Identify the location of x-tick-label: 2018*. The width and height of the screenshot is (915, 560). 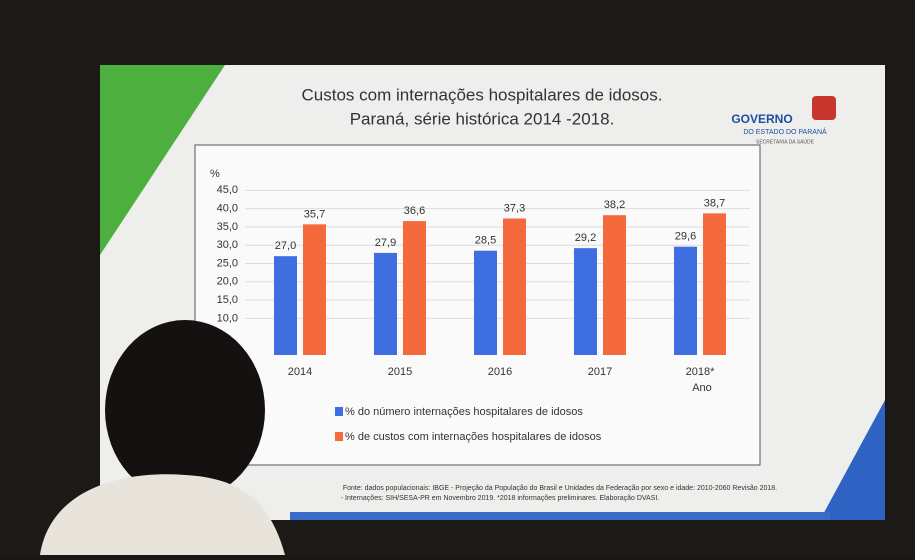
(700, 372).